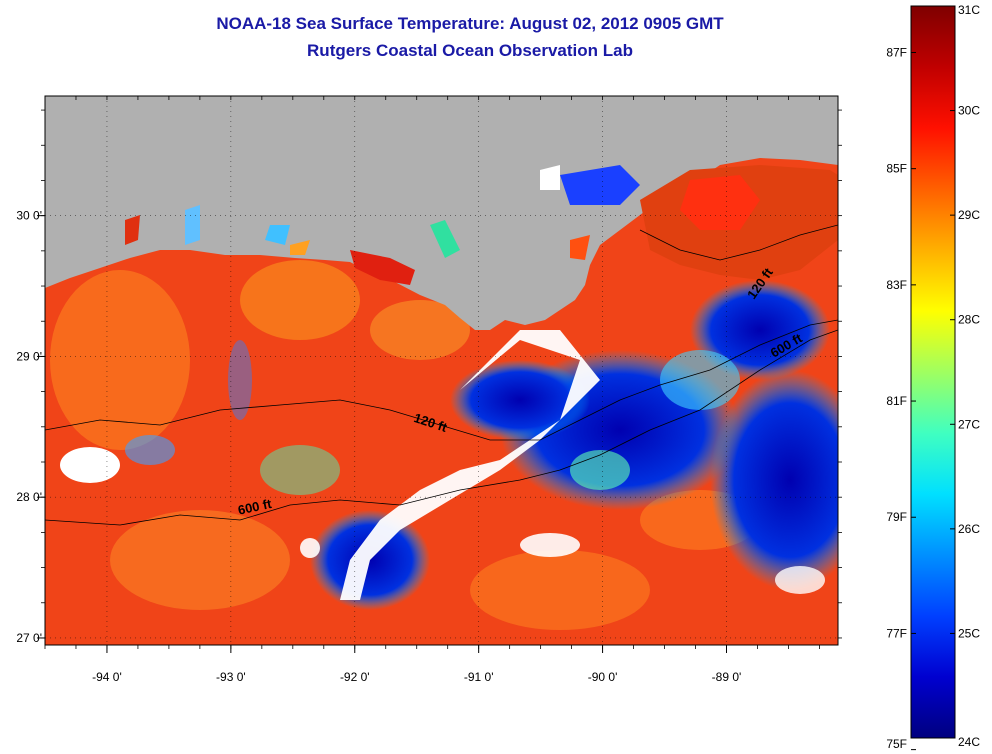 This screenshot has height=754, width=992. Describe the element at coordinates (969, 529) in the screenshot. I see `colorbar-c-label: 26C` at that location.